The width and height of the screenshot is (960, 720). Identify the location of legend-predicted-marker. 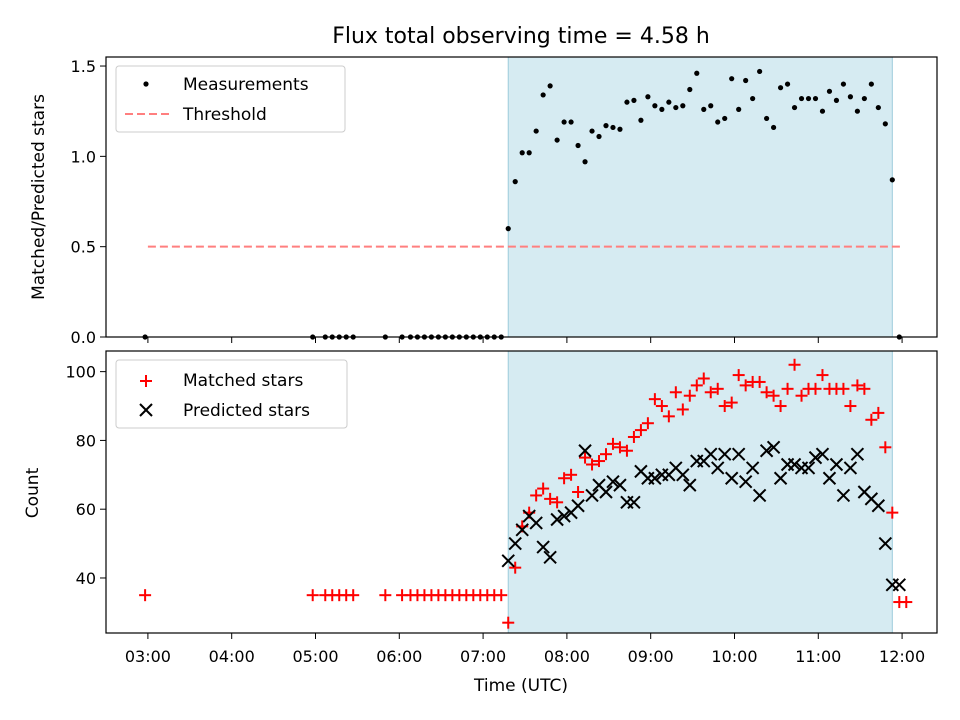
(146, 410).